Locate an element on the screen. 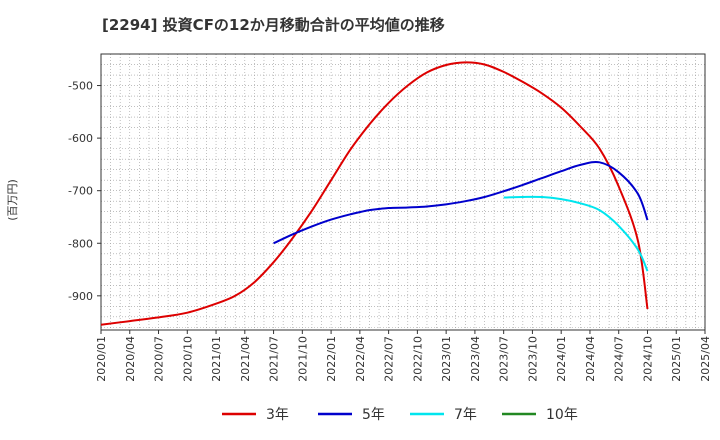 This screenshot has height=440, width=720. y-tick-label: -900 is located at coordinates (80, 296).